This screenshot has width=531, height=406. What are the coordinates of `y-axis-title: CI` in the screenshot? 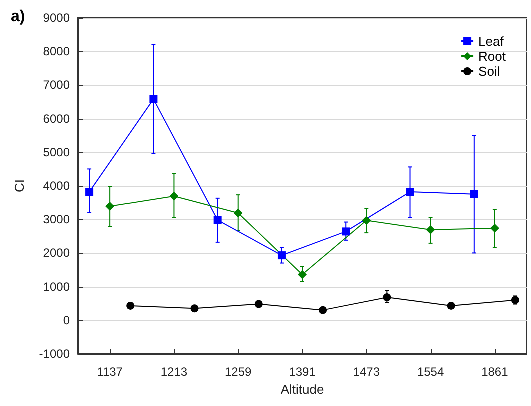 It's located at (19, 186).